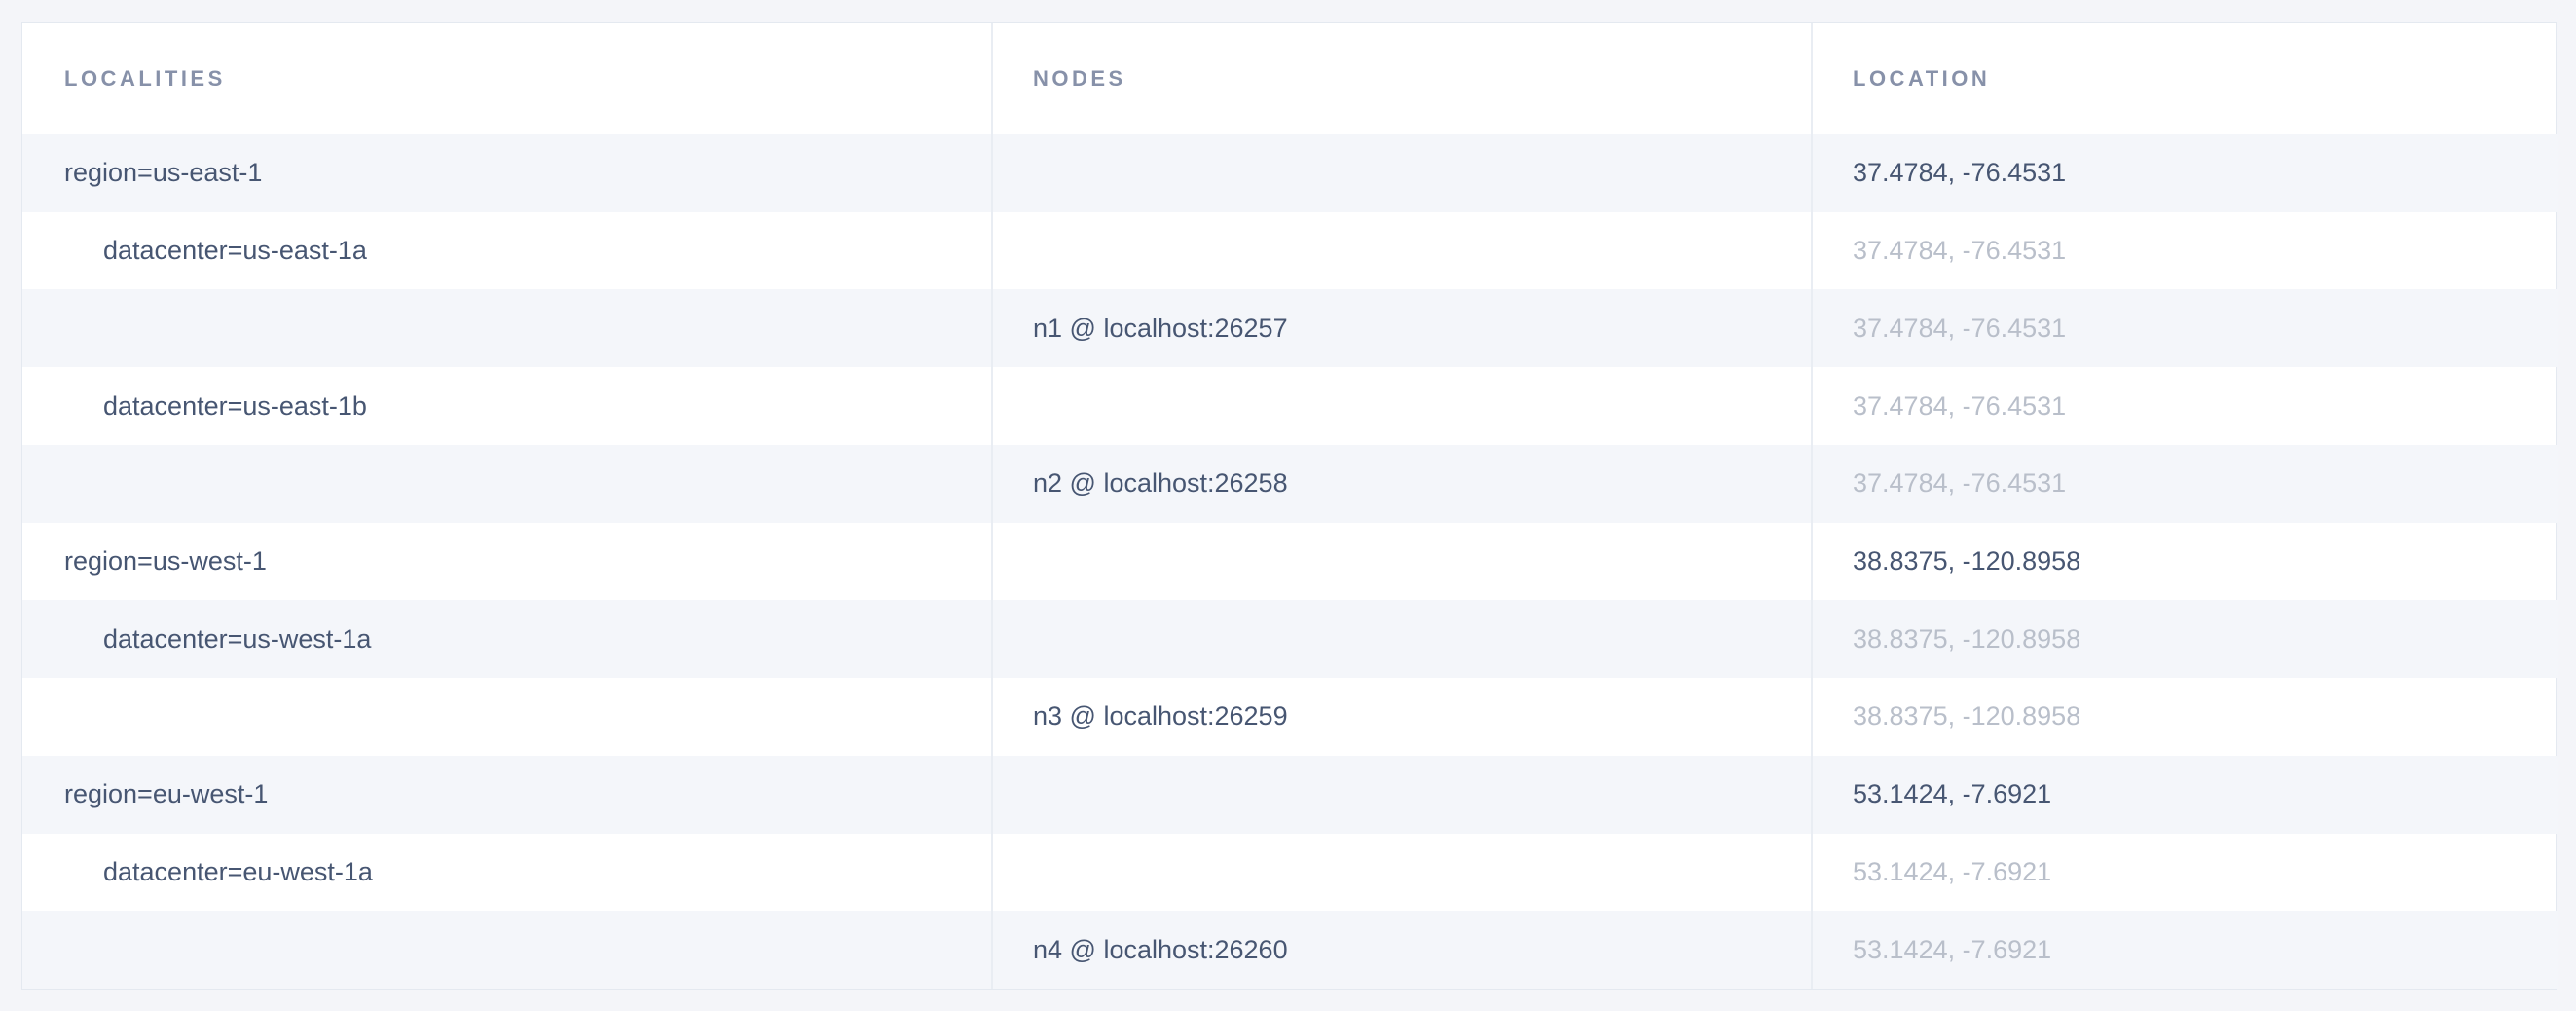 This screenshot has height=1011, width=2576. Describe the element at coordinates (145, 78) in the screenshot. I see `column-header-localities: LOCALITIES` at that location.